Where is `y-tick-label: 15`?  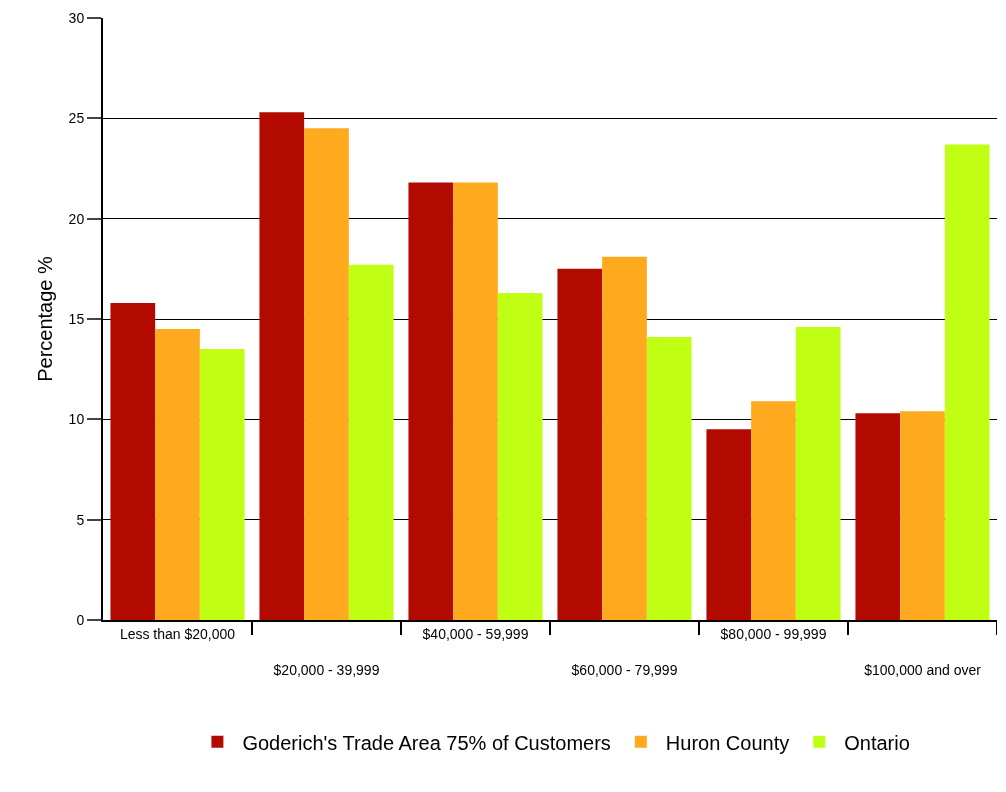 y-tick-label: 15 is located at coordinates (76, 318).